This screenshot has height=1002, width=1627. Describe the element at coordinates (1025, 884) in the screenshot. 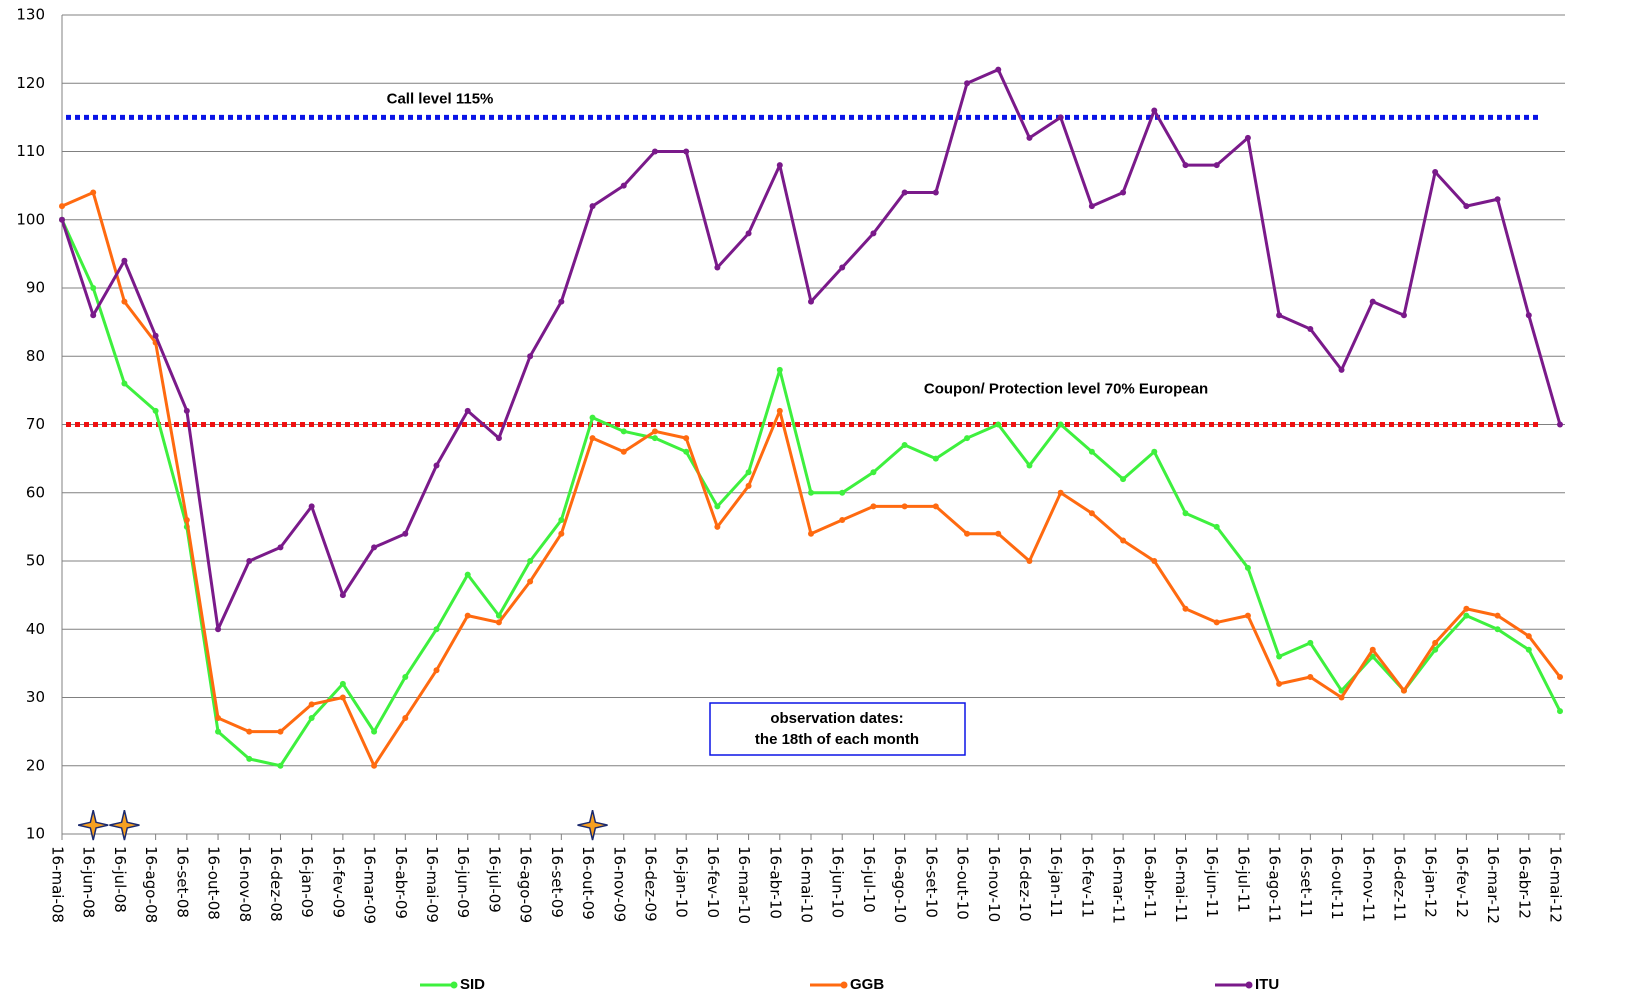

I see `x-tick-label: 16-dez-10` at that location.